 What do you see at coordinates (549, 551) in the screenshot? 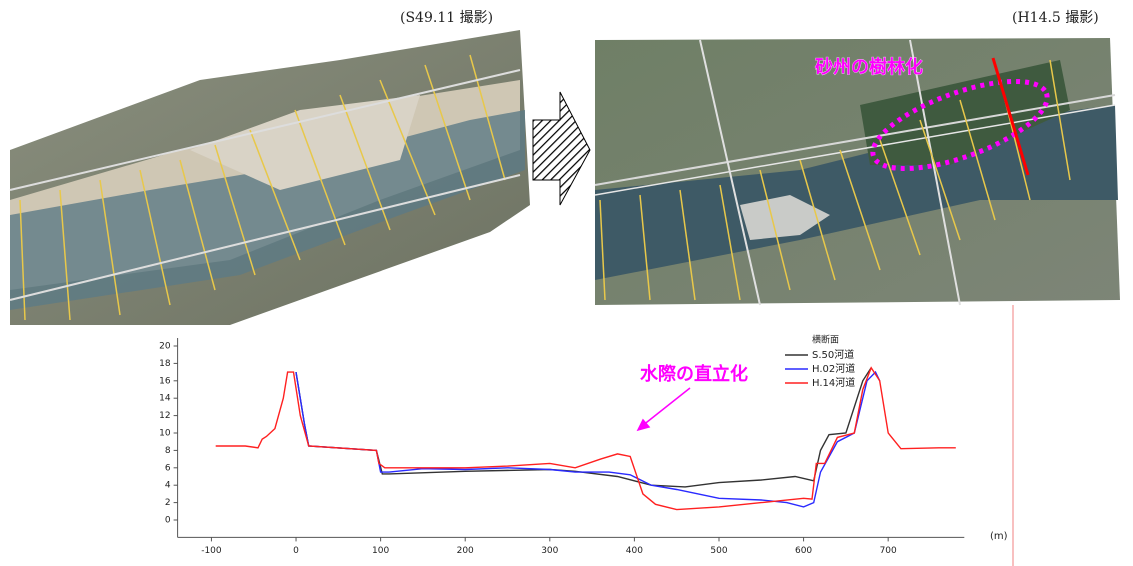
I see `x-tick-label: 300` at bounding box center [549, 551].